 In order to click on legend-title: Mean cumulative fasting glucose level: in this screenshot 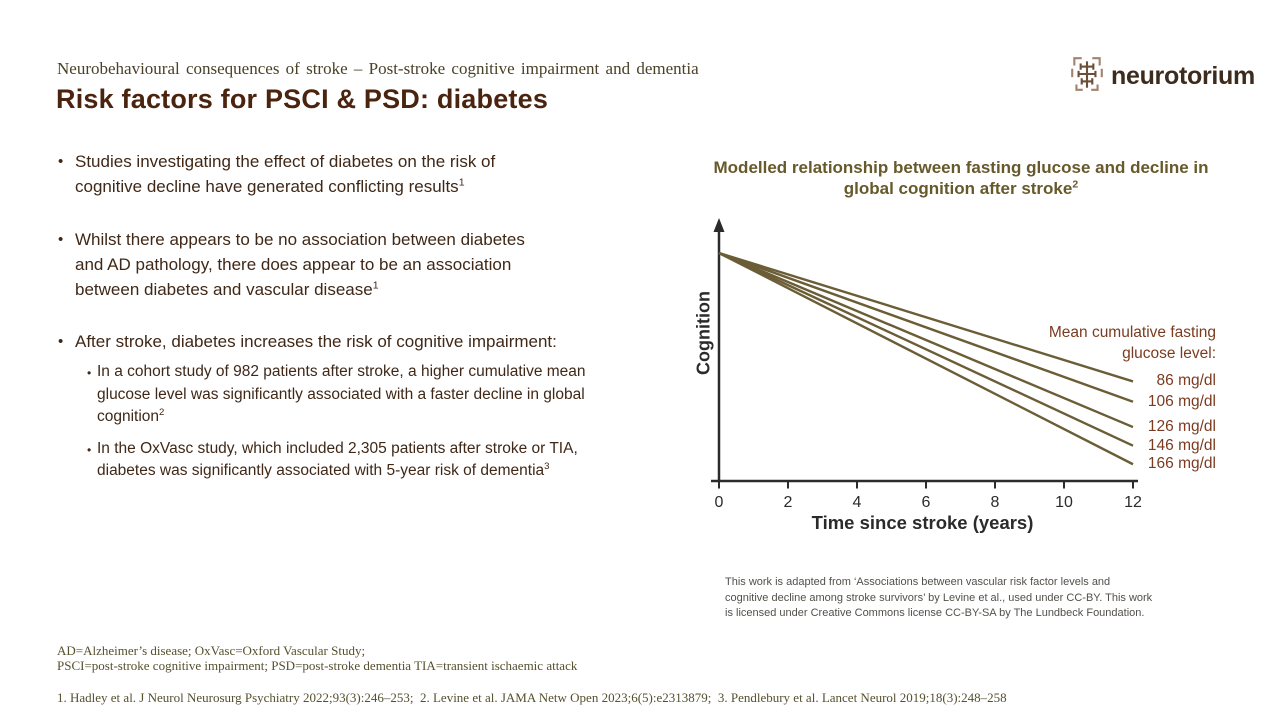, I will do `click(1132, 343)`.